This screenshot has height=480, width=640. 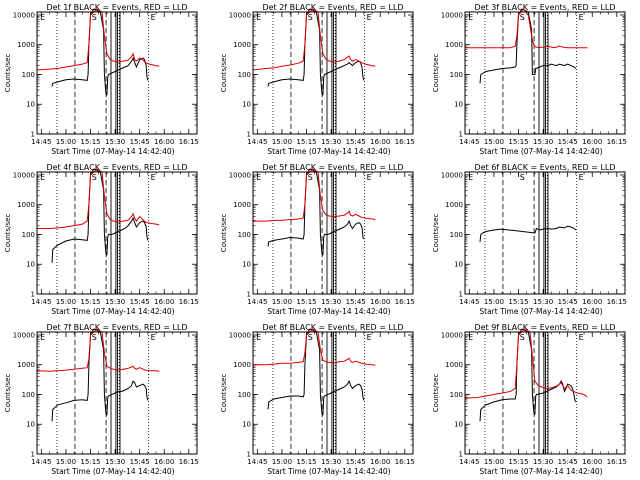 I want to click on panel-title: Det 5f BLACK = Events, RED = LLD, so click(x=332, y=167).